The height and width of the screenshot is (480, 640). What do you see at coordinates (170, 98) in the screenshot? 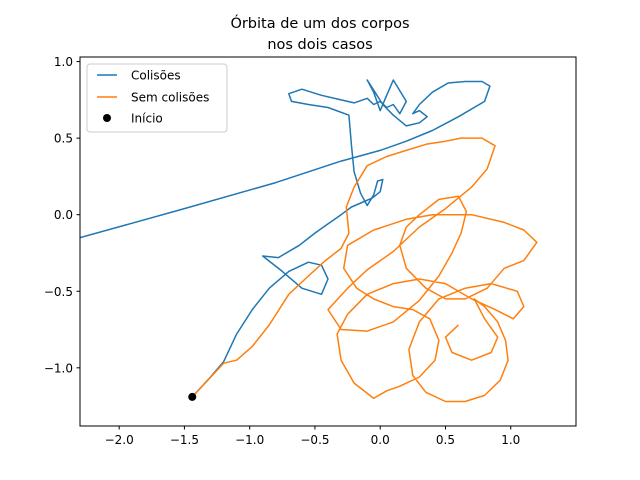
I see `legend-label-sem-colisoes: Sem colisões` at bounding box center [170, 98].